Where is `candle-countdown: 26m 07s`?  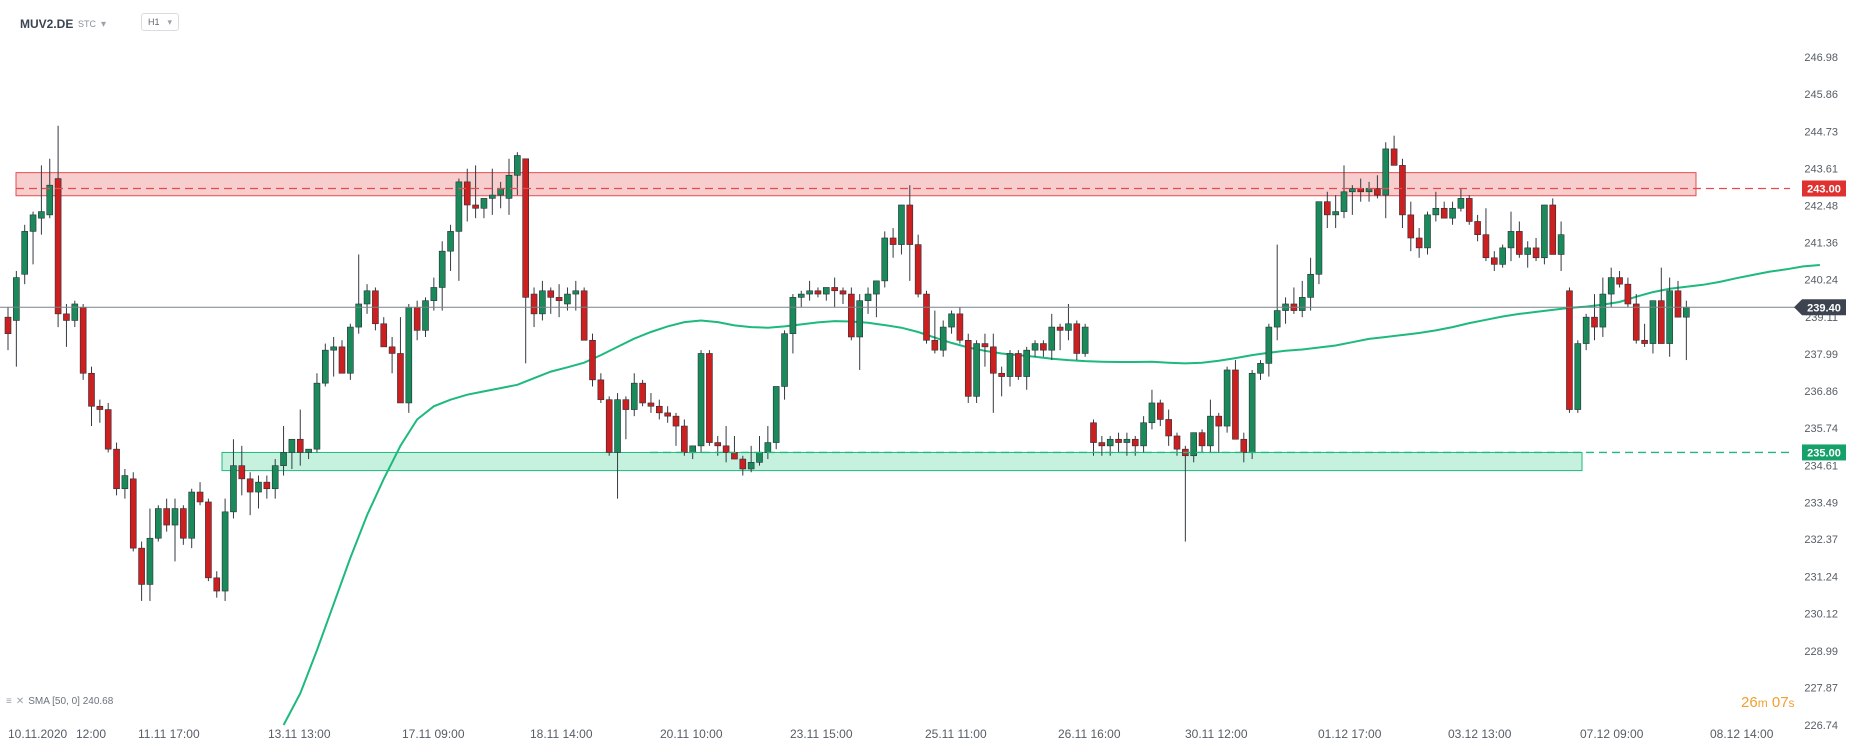 candle-countdown: 26m 07s is located at coordinates (1768, 702).